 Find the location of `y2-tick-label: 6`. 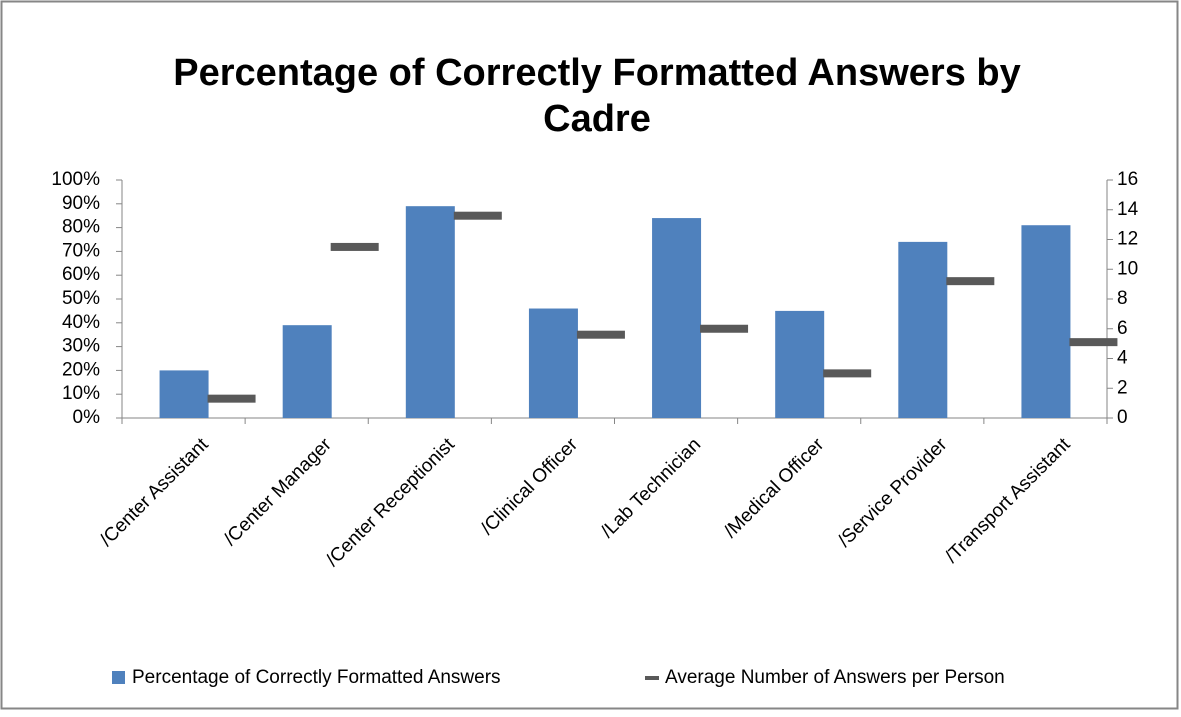

y2-tick-label: 6 is located at coordinates (1122, 328).